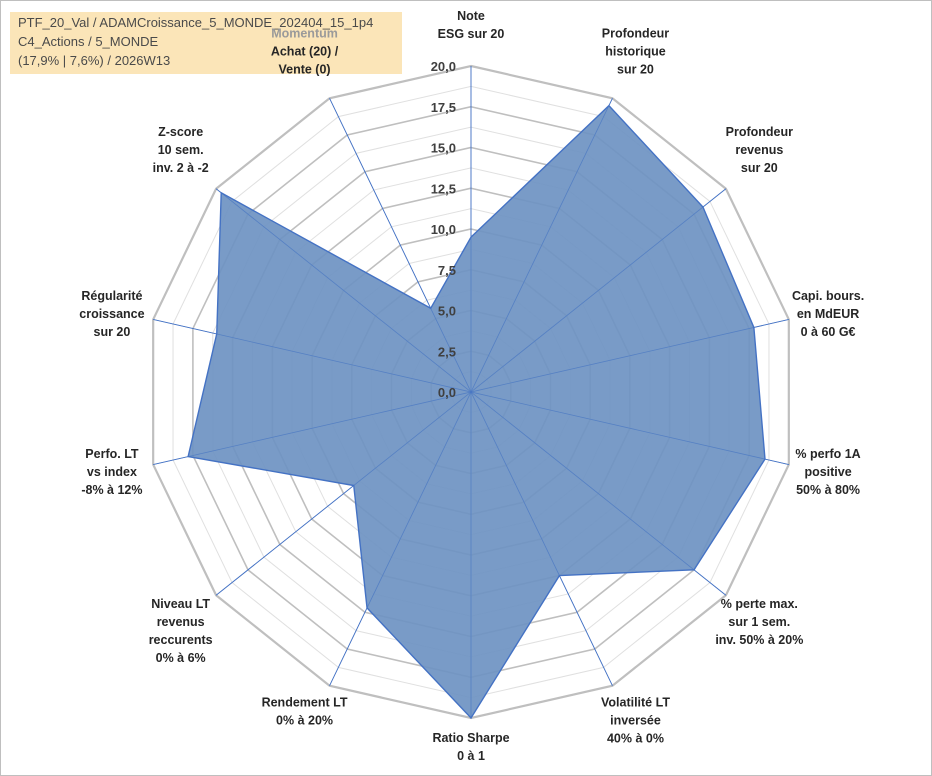  I want to click on tick-label: 10,0, so click(443, 229).